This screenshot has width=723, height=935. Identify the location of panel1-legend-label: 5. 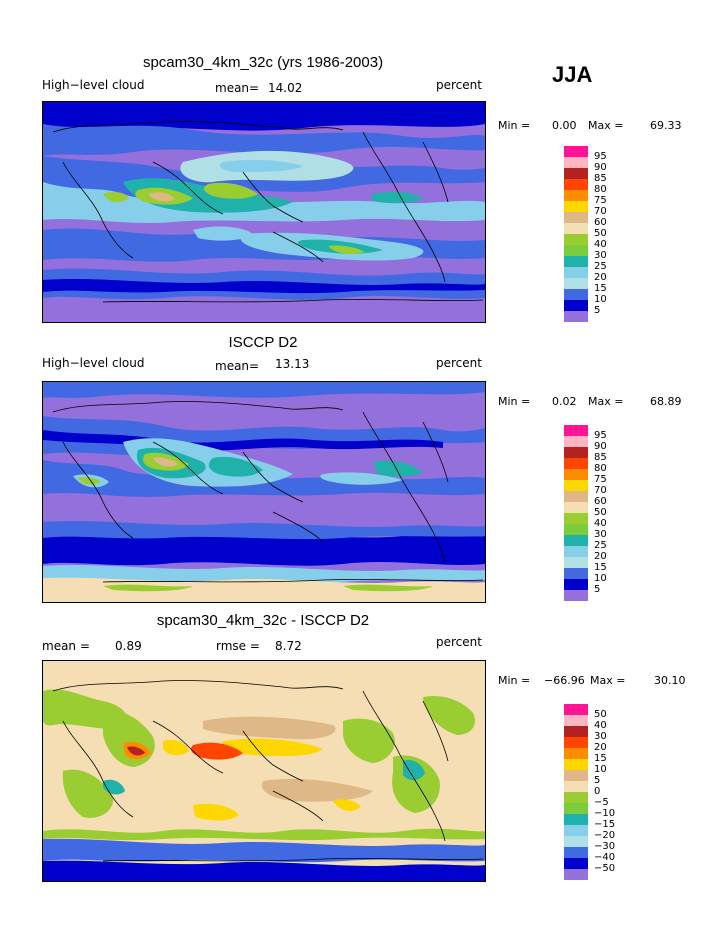
(597, 310).